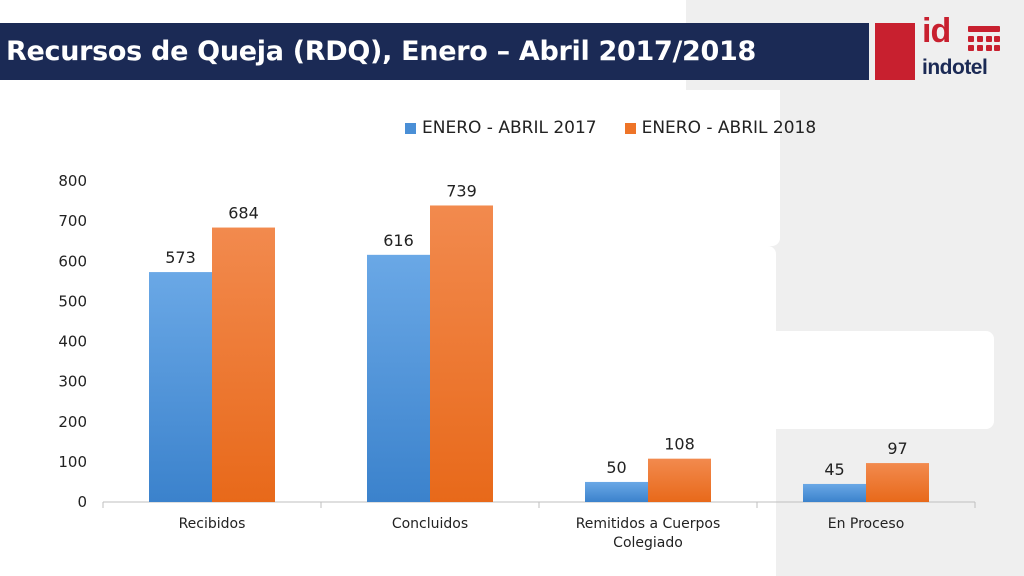 Image resolution: width=1024 pixels, height=576 pixels. Describe the element at coordinates (461, 190) in the screenshot. I see `data-label: 739` at that location.